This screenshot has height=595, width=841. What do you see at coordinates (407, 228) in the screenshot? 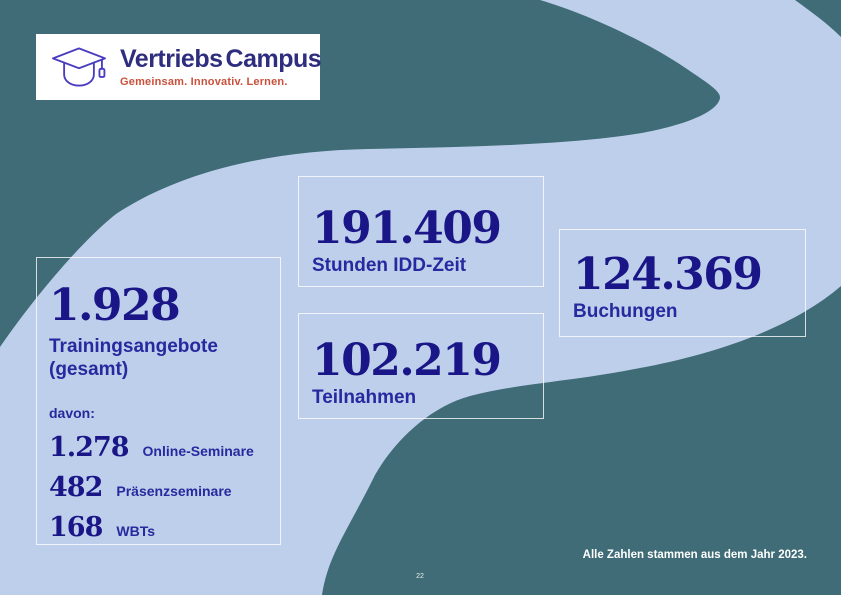
I see `idd-hours-value: 191.409` at bounding box center [407, 228].